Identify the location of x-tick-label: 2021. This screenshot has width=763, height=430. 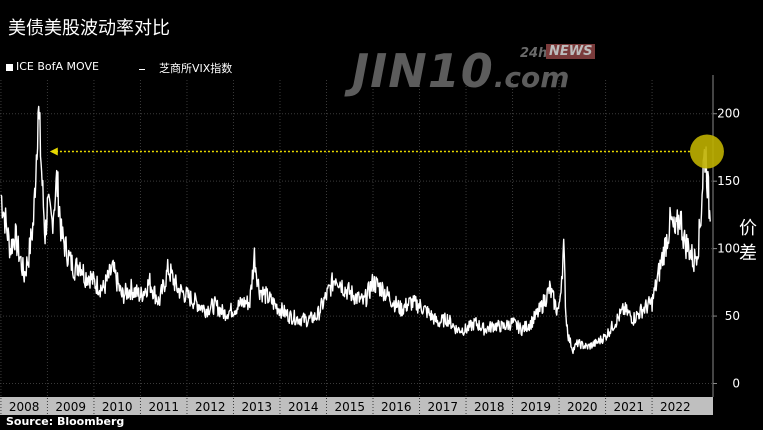
(629, 407).